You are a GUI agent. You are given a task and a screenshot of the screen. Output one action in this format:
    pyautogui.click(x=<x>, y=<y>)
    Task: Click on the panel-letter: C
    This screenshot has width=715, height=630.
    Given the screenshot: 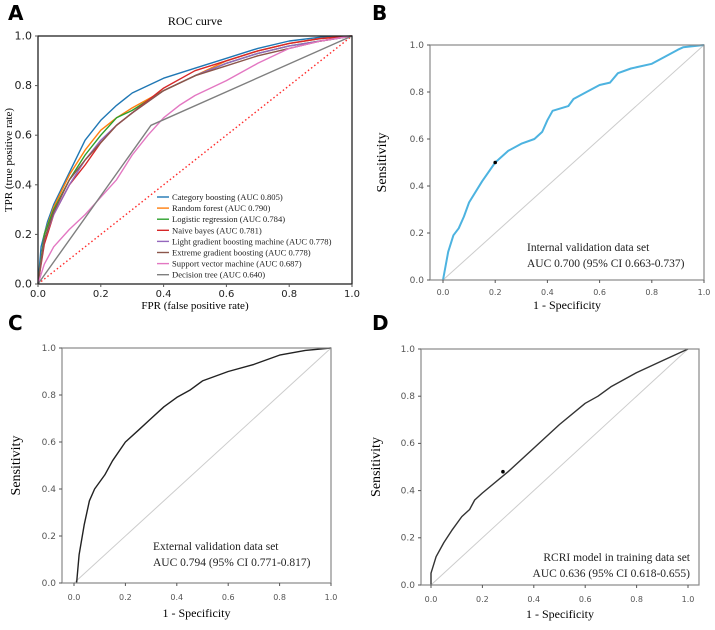 What is the action you would take?
    pyautogui.click(x=15, y=323)
    